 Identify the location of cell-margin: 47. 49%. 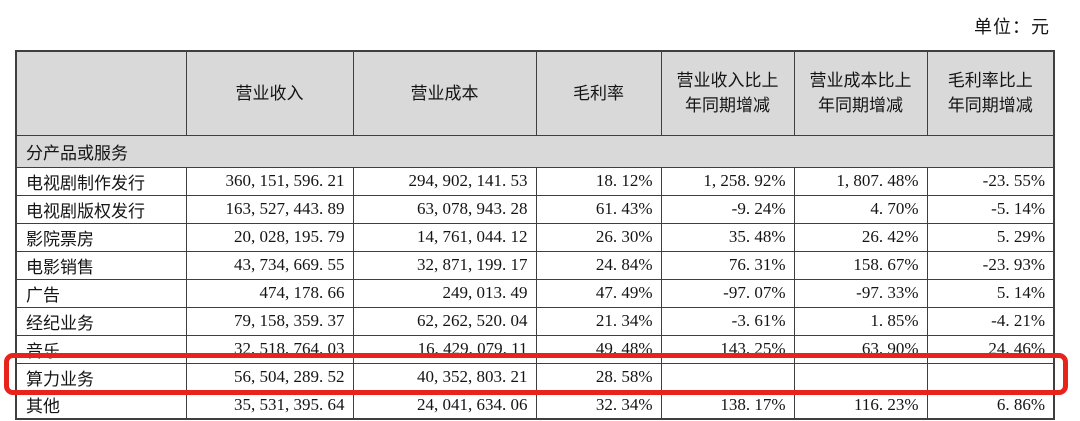
(598, 293).